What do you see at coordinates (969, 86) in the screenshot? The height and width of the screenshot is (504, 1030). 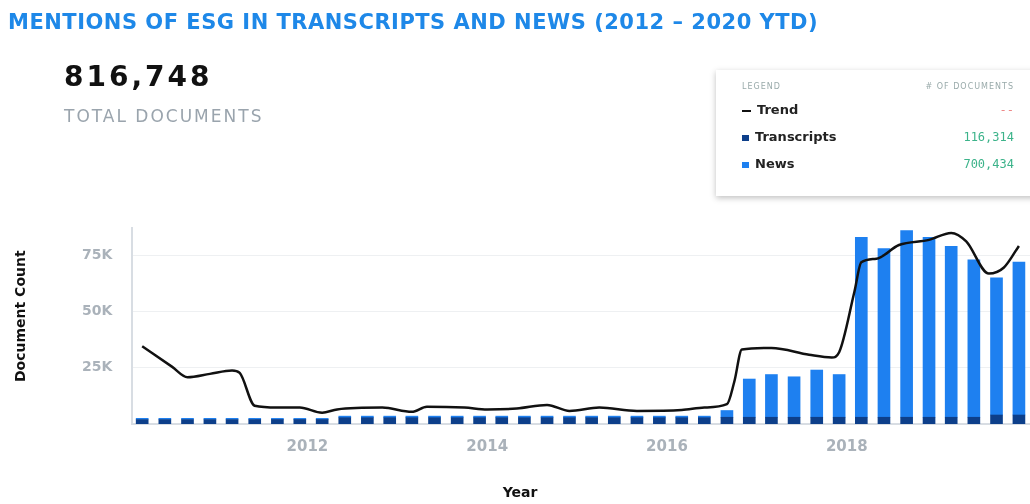 I see `text: # OF DOCUMENTS` at bounding box center [969, 86].